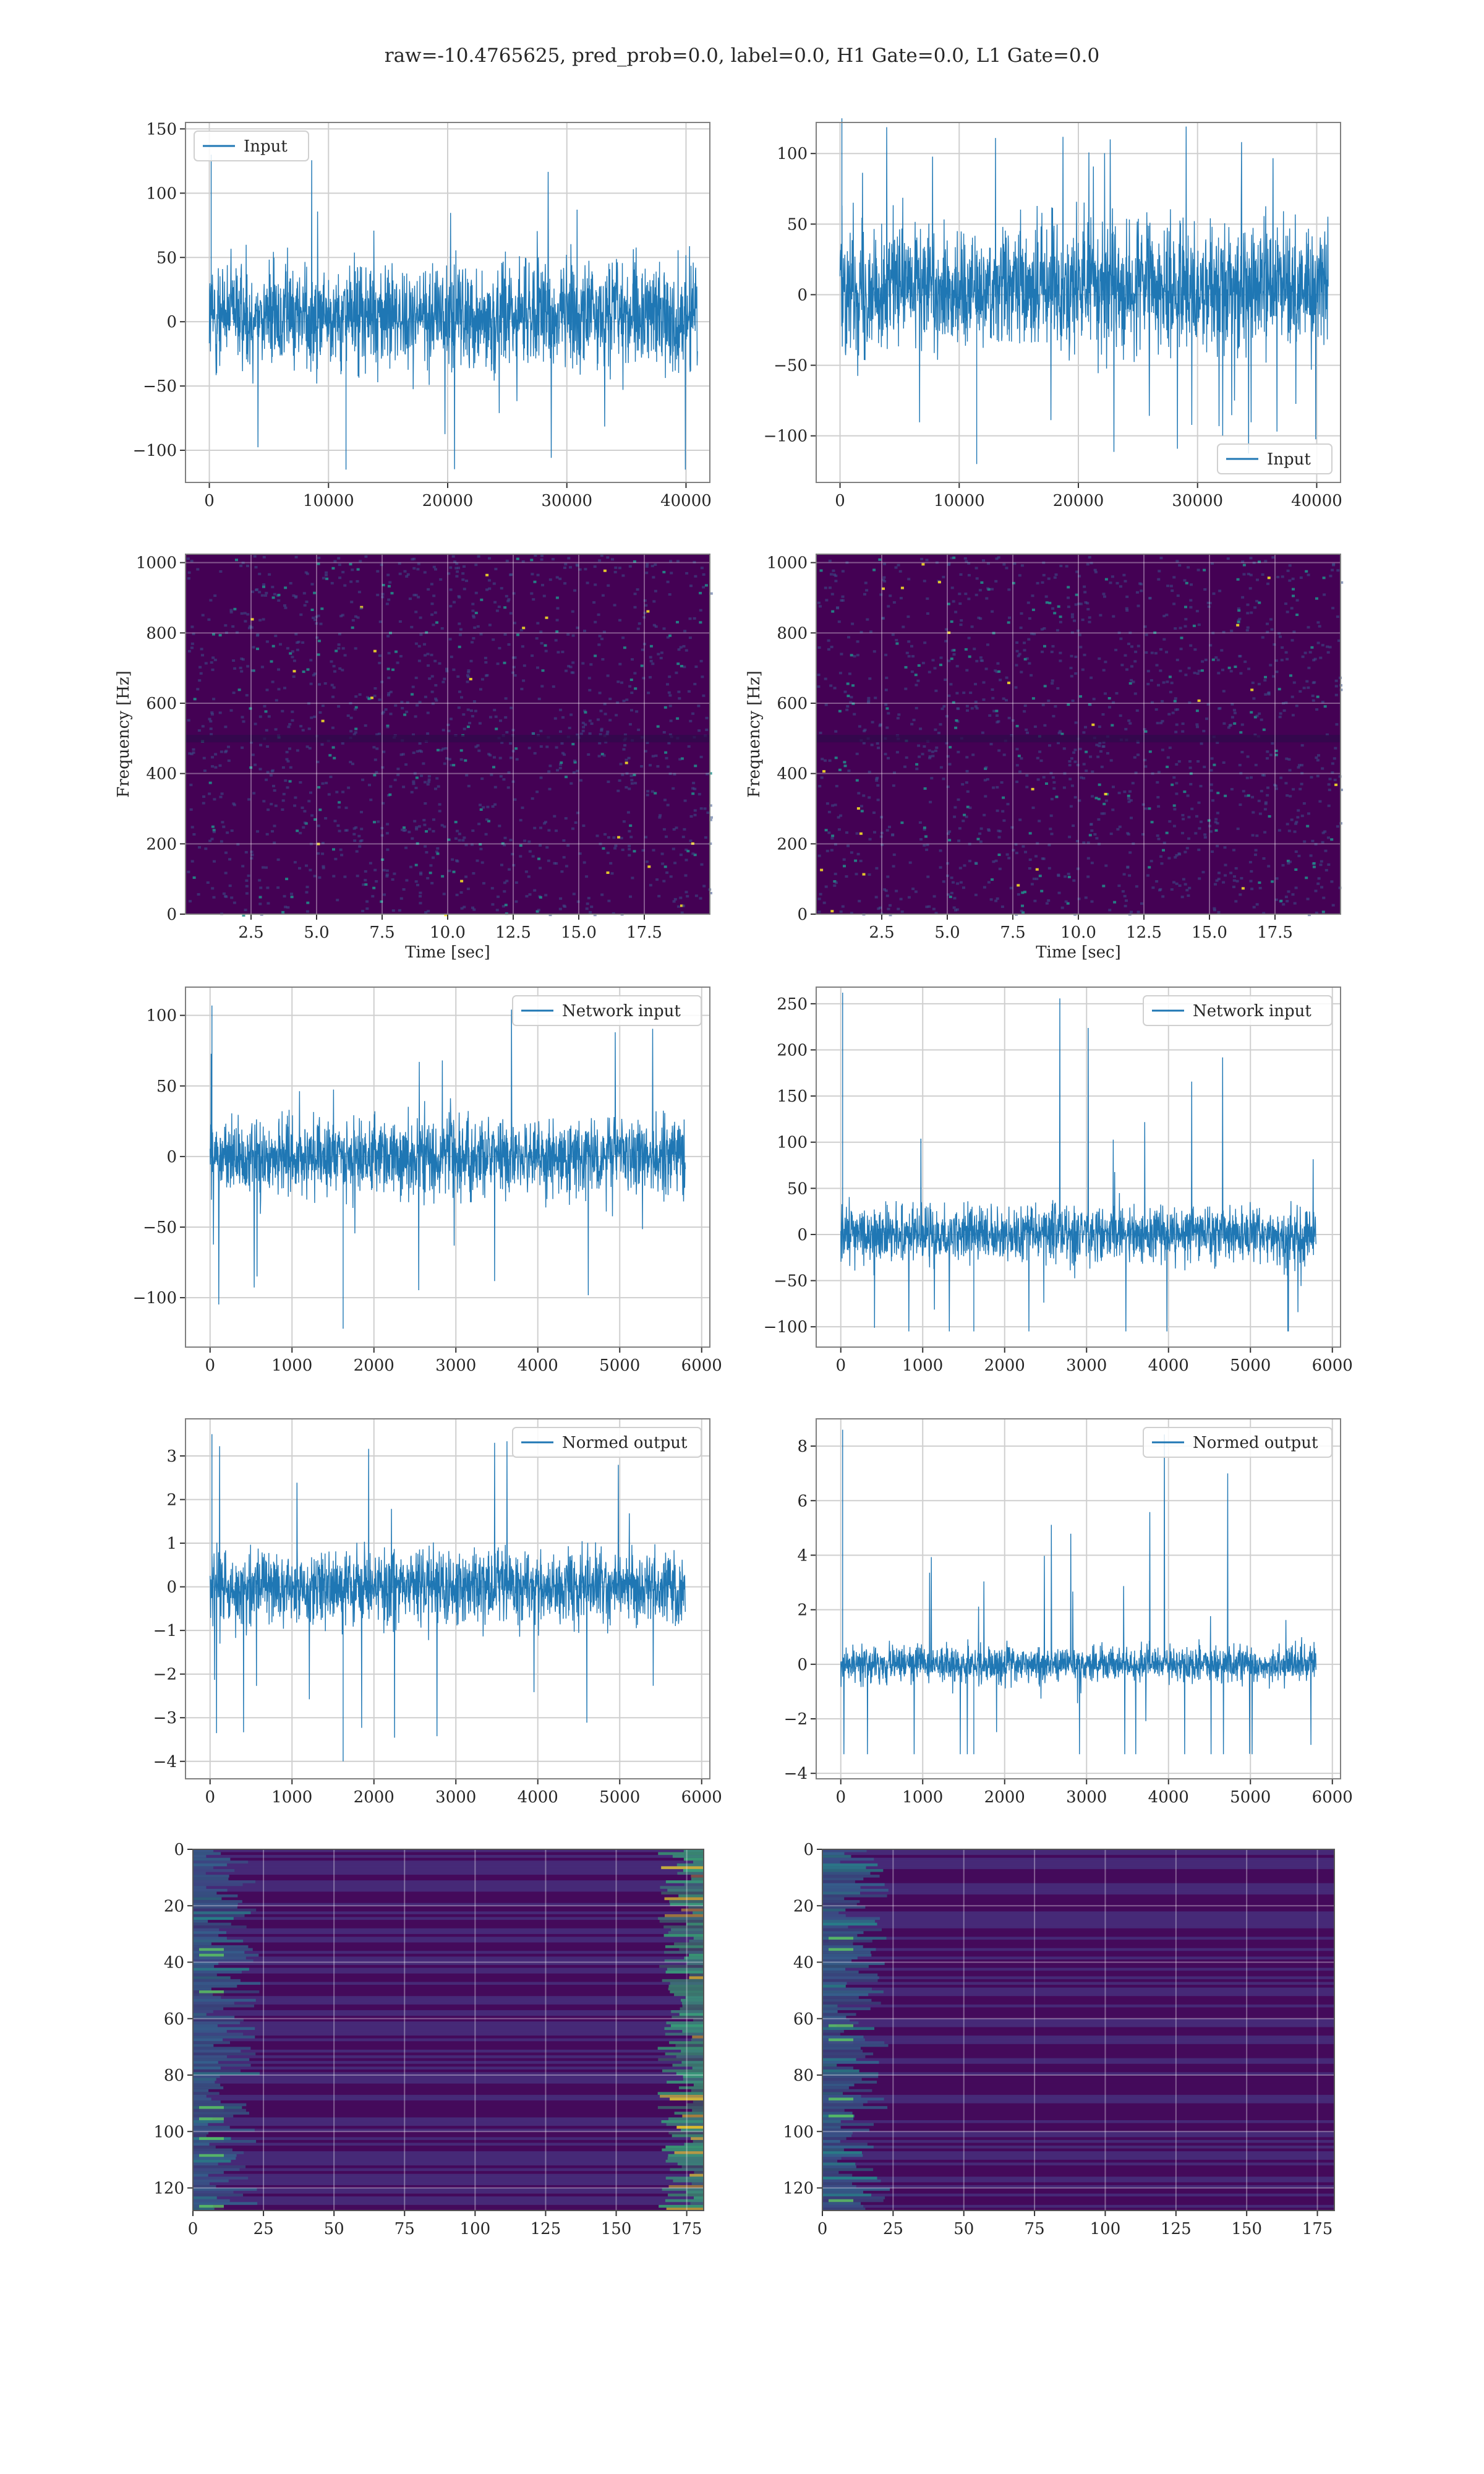  I want to click on y-tick-label: −4, so click(796, 1774).